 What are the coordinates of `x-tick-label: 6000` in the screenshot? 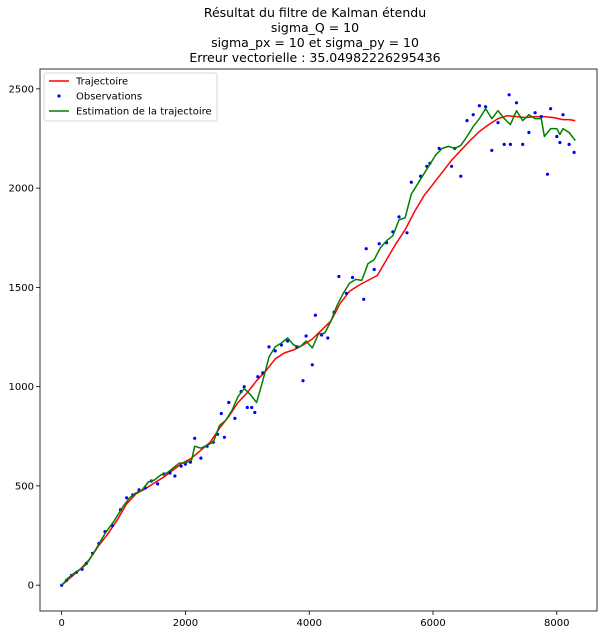 It's located at (432, 623).